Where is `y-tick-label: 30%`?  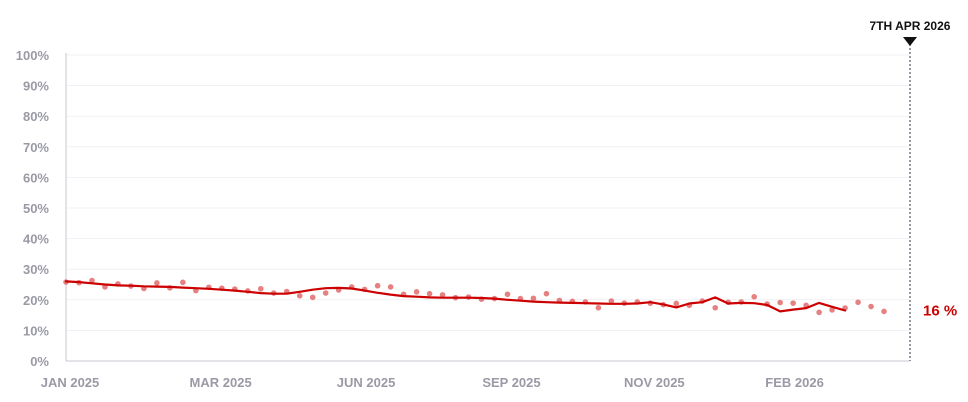 y-tick-label: 30% is located at coordinates (36, 269).